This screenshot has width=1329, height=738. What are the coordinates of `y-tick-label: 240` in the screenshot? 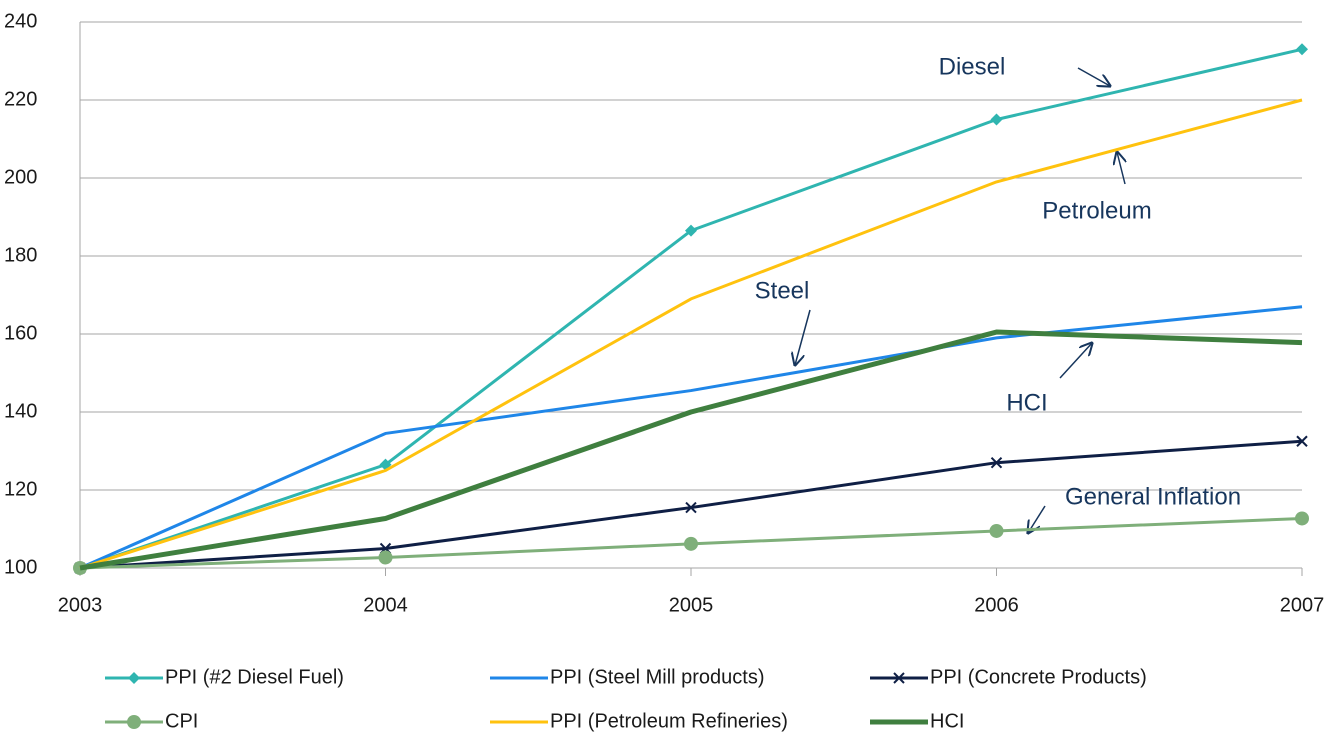 It's located at (20, 21).